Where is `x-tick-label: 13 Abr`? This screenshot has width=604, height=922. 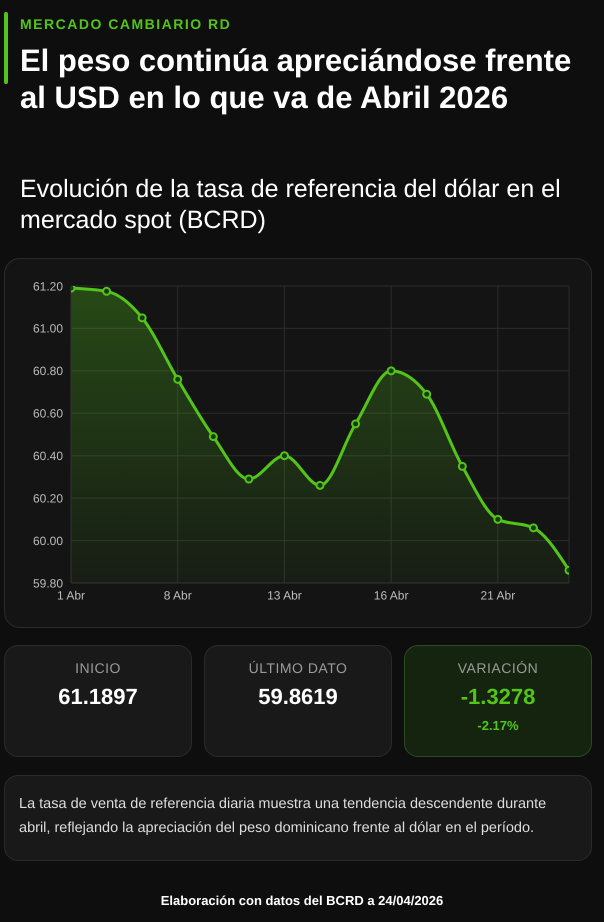
x-tick-label: 13 Abr is located at coordinates (284, 595).